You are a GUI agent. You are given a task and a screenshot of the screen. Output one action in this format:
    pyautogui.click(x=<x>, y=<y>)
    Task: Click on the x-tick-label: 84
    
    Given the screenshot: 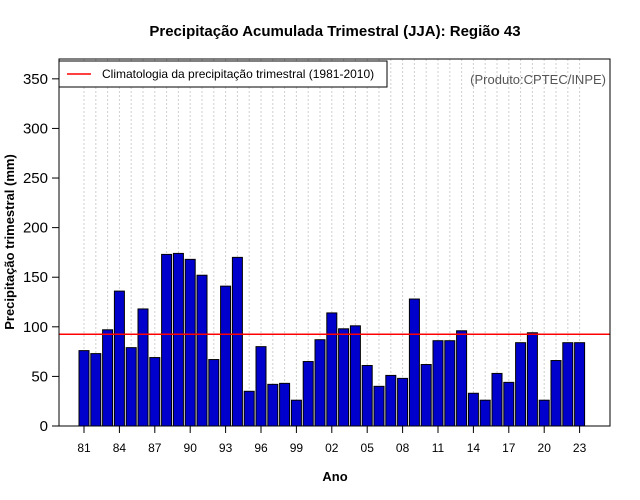 What is the action you would take?
    pyautogui.click(x=120, y=448)
    